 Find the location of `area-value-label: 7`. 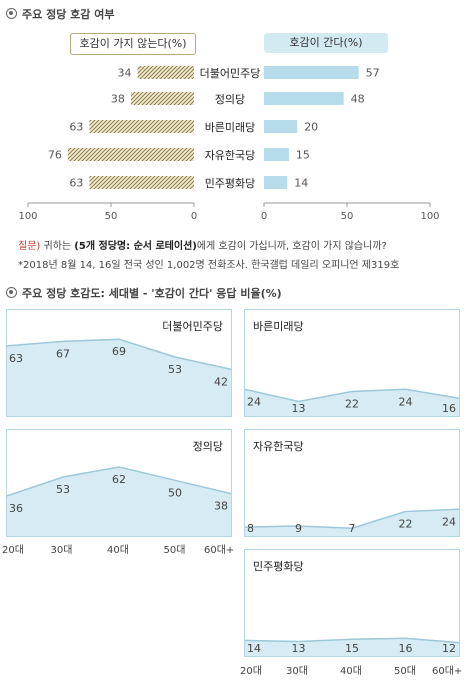

area-value-label: 7 is located at coordinates (352, 528).